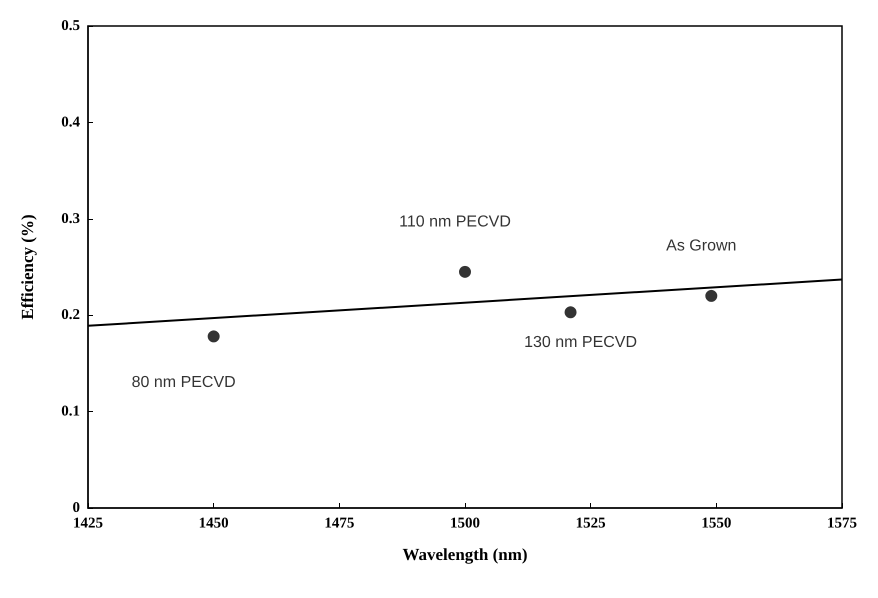 This screenshot has height=598, width=878. What do you see at coordinates (716, 524) in the screenshot?
I see `x-tick-label: 1550` at bounding box center [716, 524].